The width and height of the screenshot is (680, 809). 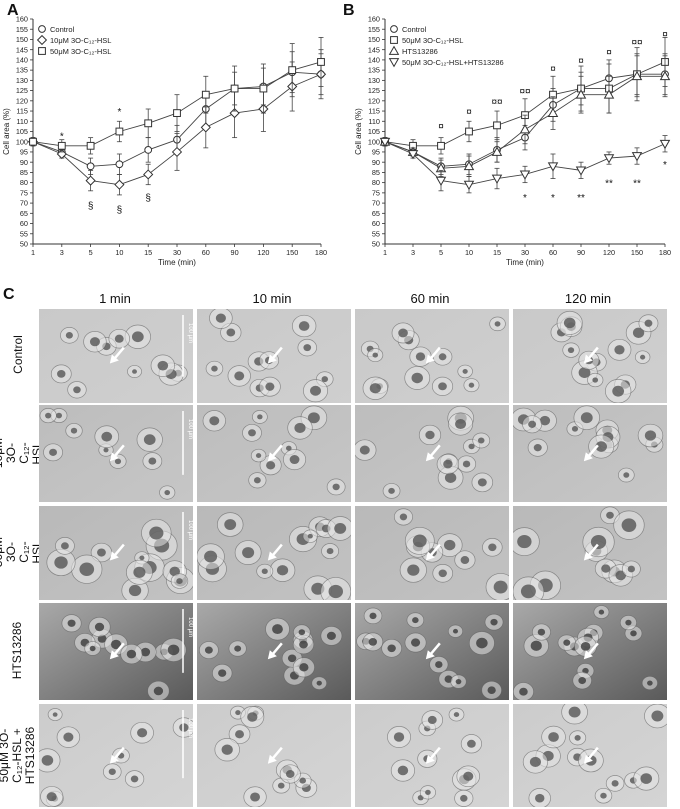 I want to click on micrograph-r2-c3, so click(x=432, y=453).